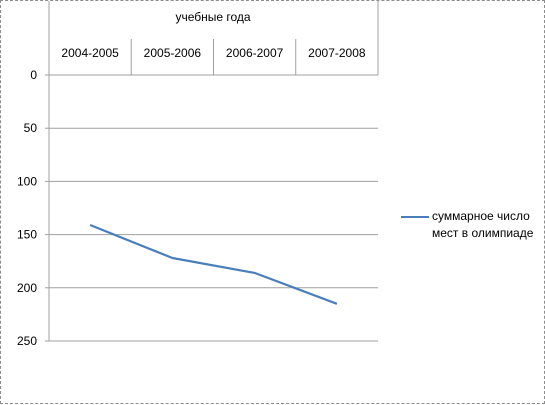  Describe the element at coordinates (90, 53) in the screenshot. I see `category-label: 2004-2005` at that location.